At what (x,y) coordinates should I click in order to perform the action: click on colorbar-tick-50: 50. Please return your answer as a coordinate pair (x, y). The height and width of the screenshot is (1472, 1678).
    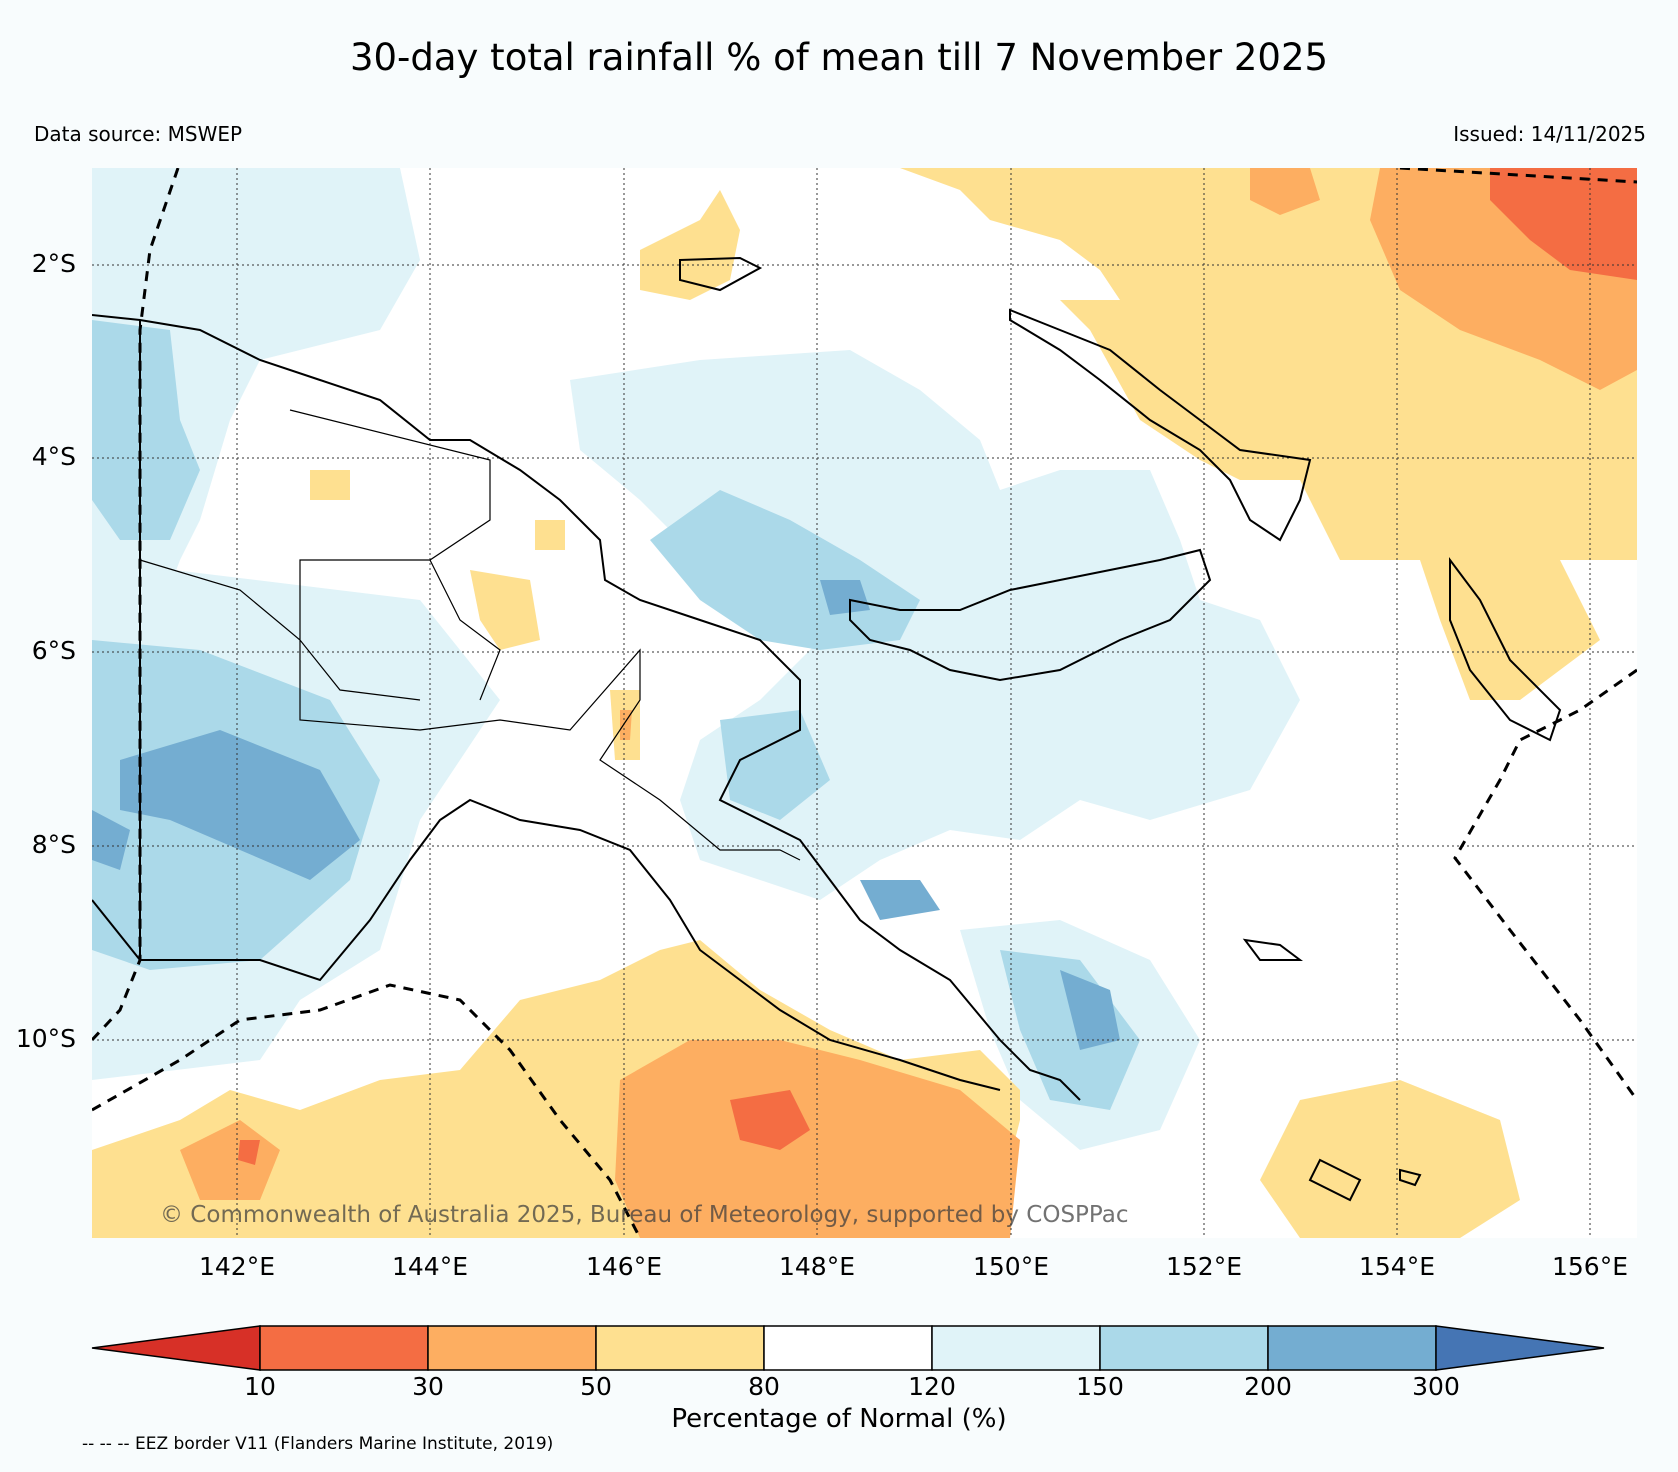
    Looking at the image, I should click on (596, 1386).